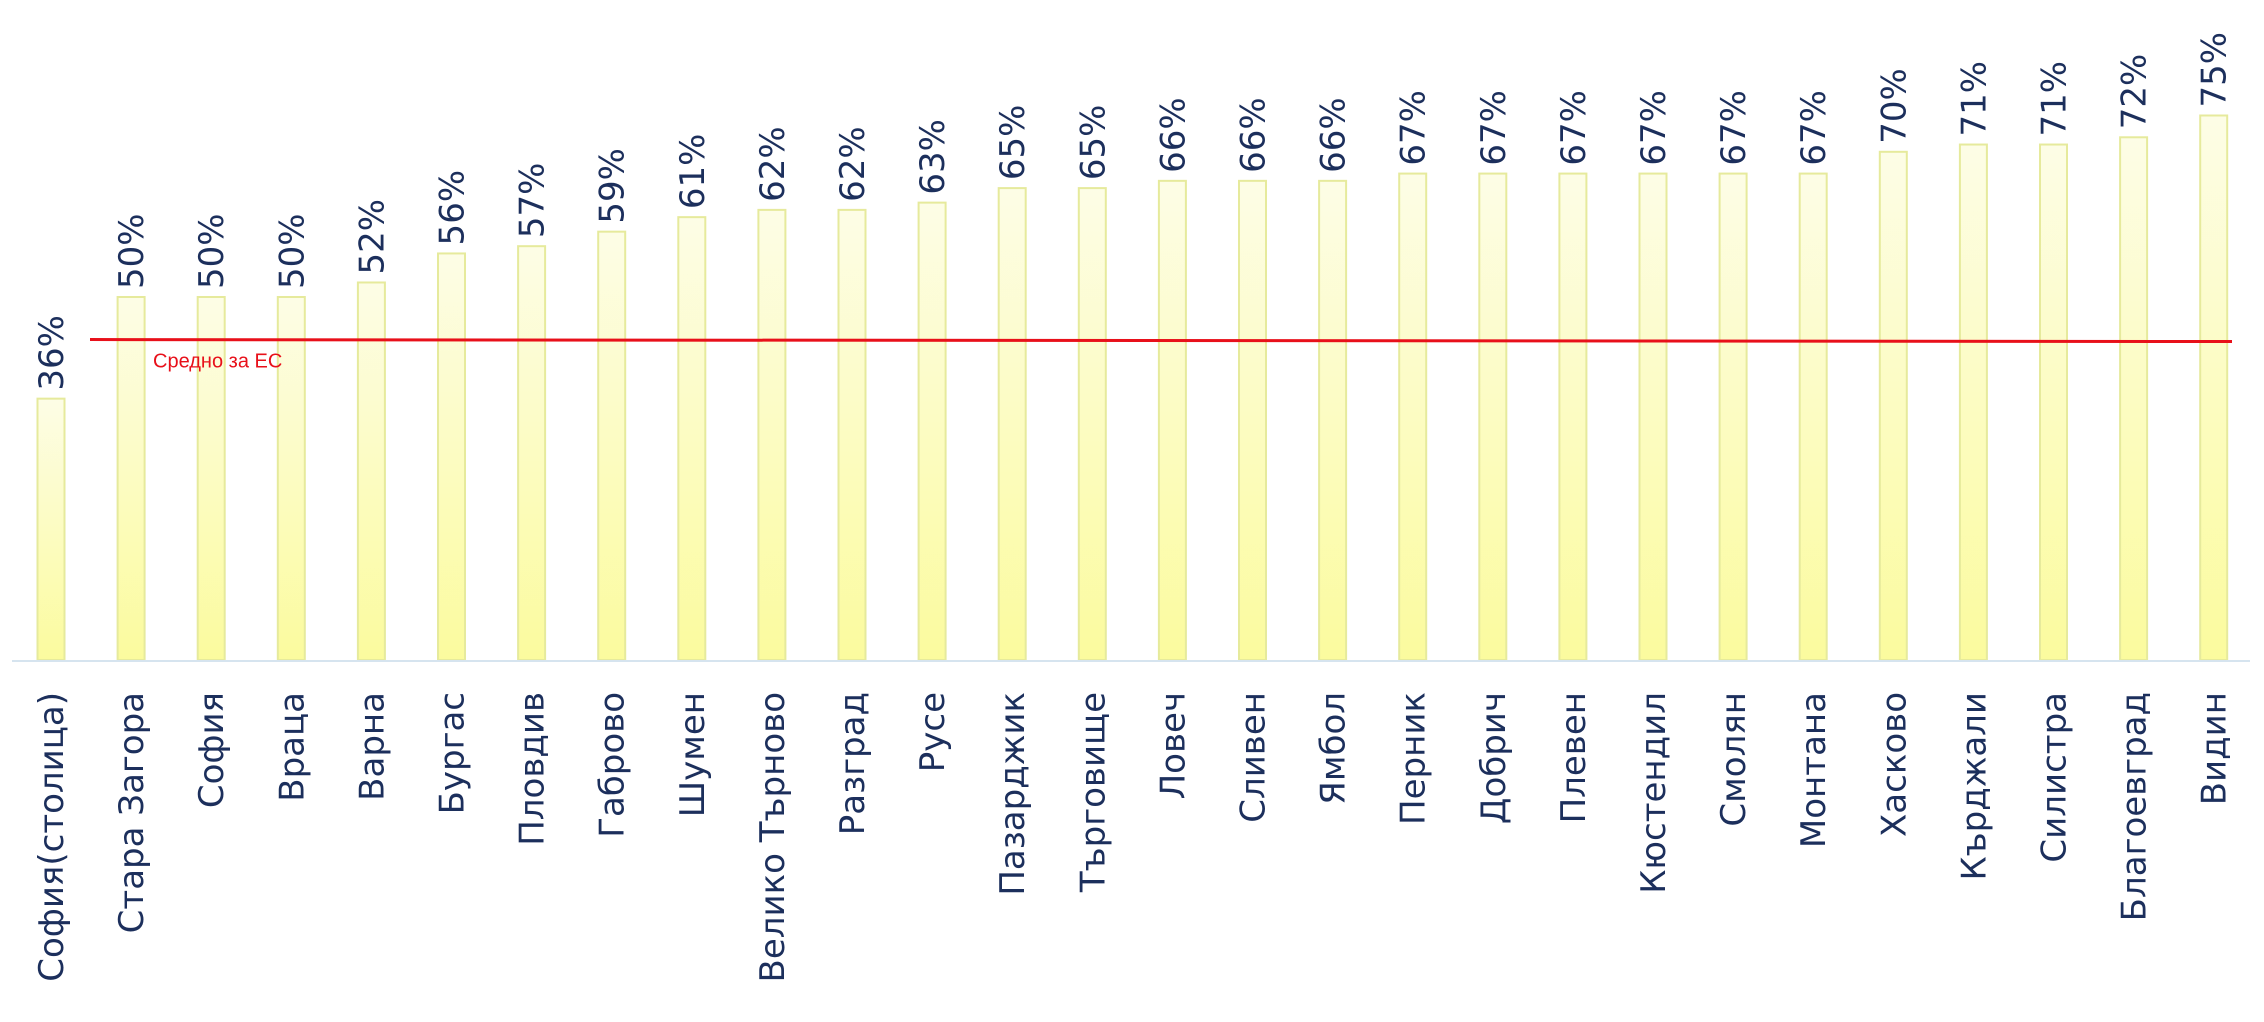 This screenshot has height=1022, width=2264. I want to click on bar-value-label: 52%, so click(372, 237).